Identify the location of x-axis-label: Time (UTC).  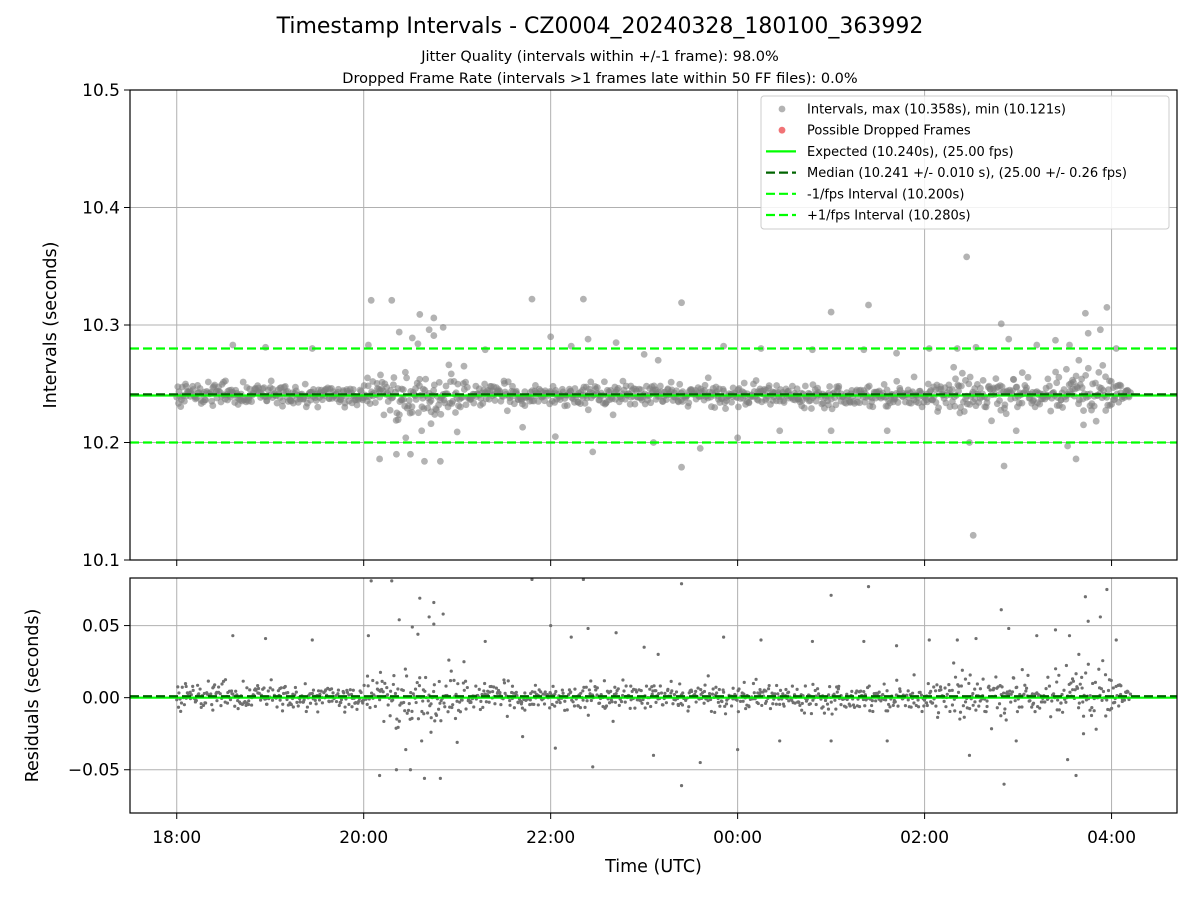
(653, 867).